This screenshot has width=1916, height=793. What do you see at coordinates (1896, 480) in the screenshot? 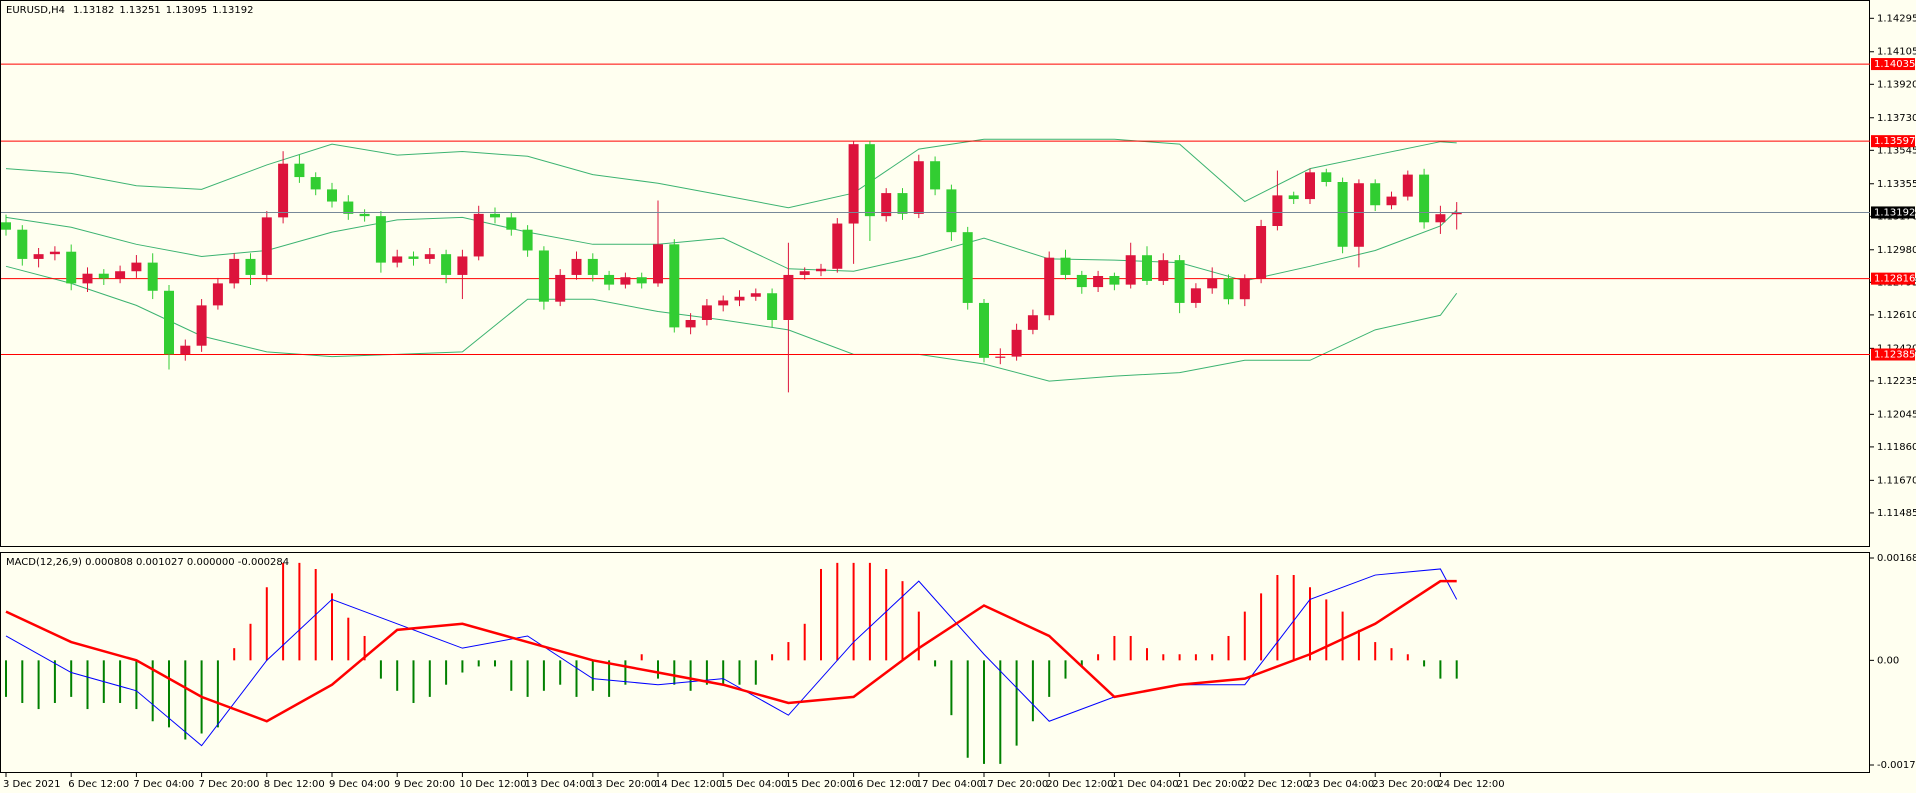
I see `y-tick-label: 1.11670` at bounding box center [1896, 480].